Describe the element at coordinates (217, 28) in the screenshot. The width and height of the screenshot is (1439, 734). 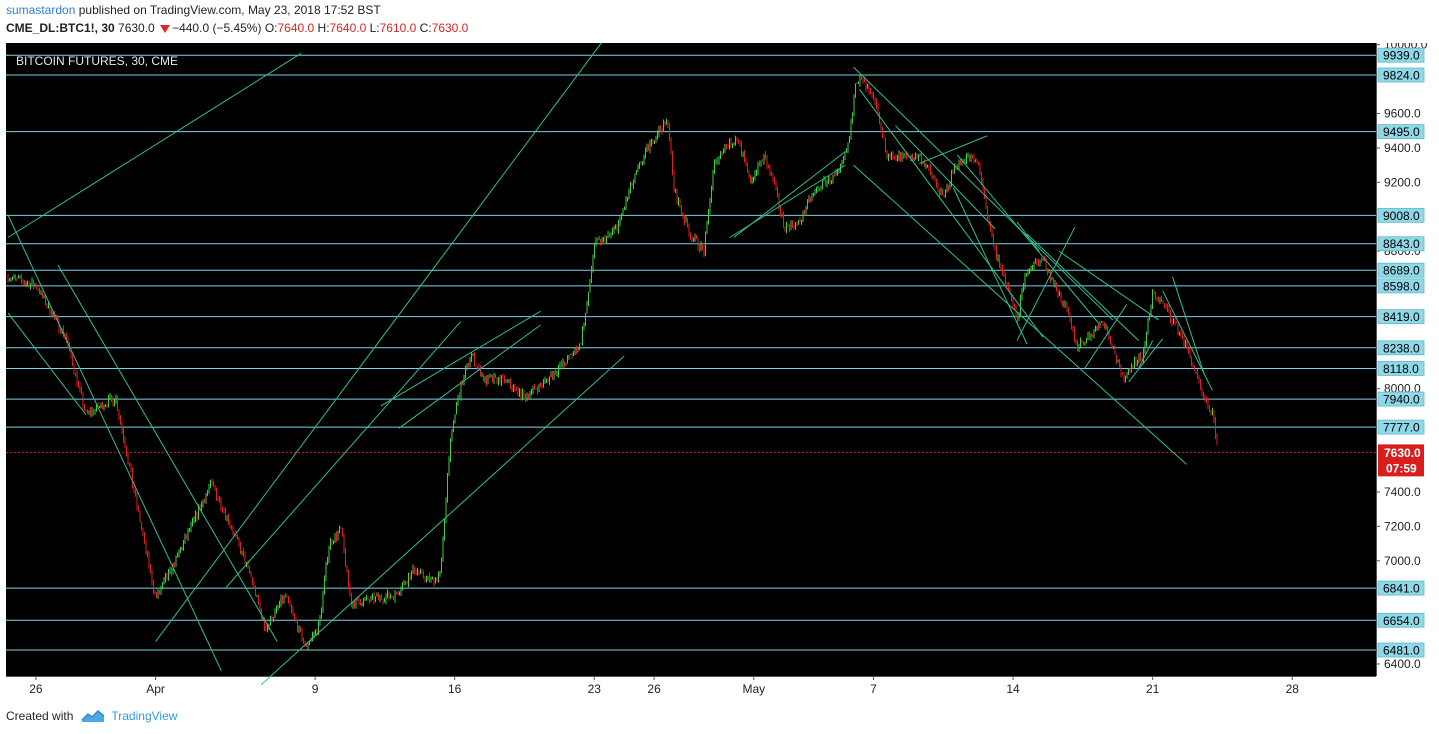
I see `price-change: −440.0 (−5.45%)` at that location.